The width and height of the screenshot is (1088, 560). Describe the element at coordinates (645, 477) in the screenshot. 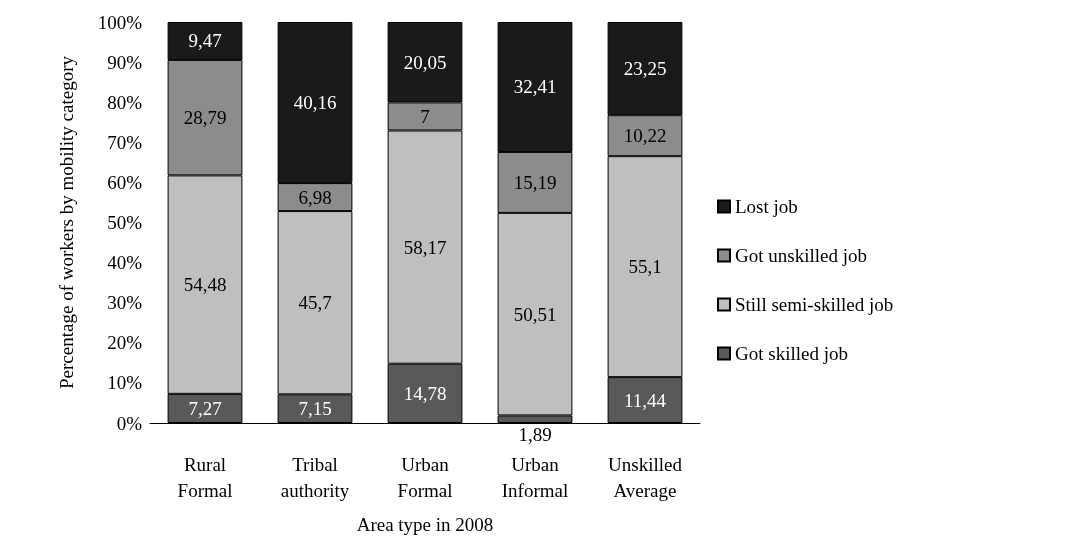

I see `x-tick-label: Unskilled Average` at that location.